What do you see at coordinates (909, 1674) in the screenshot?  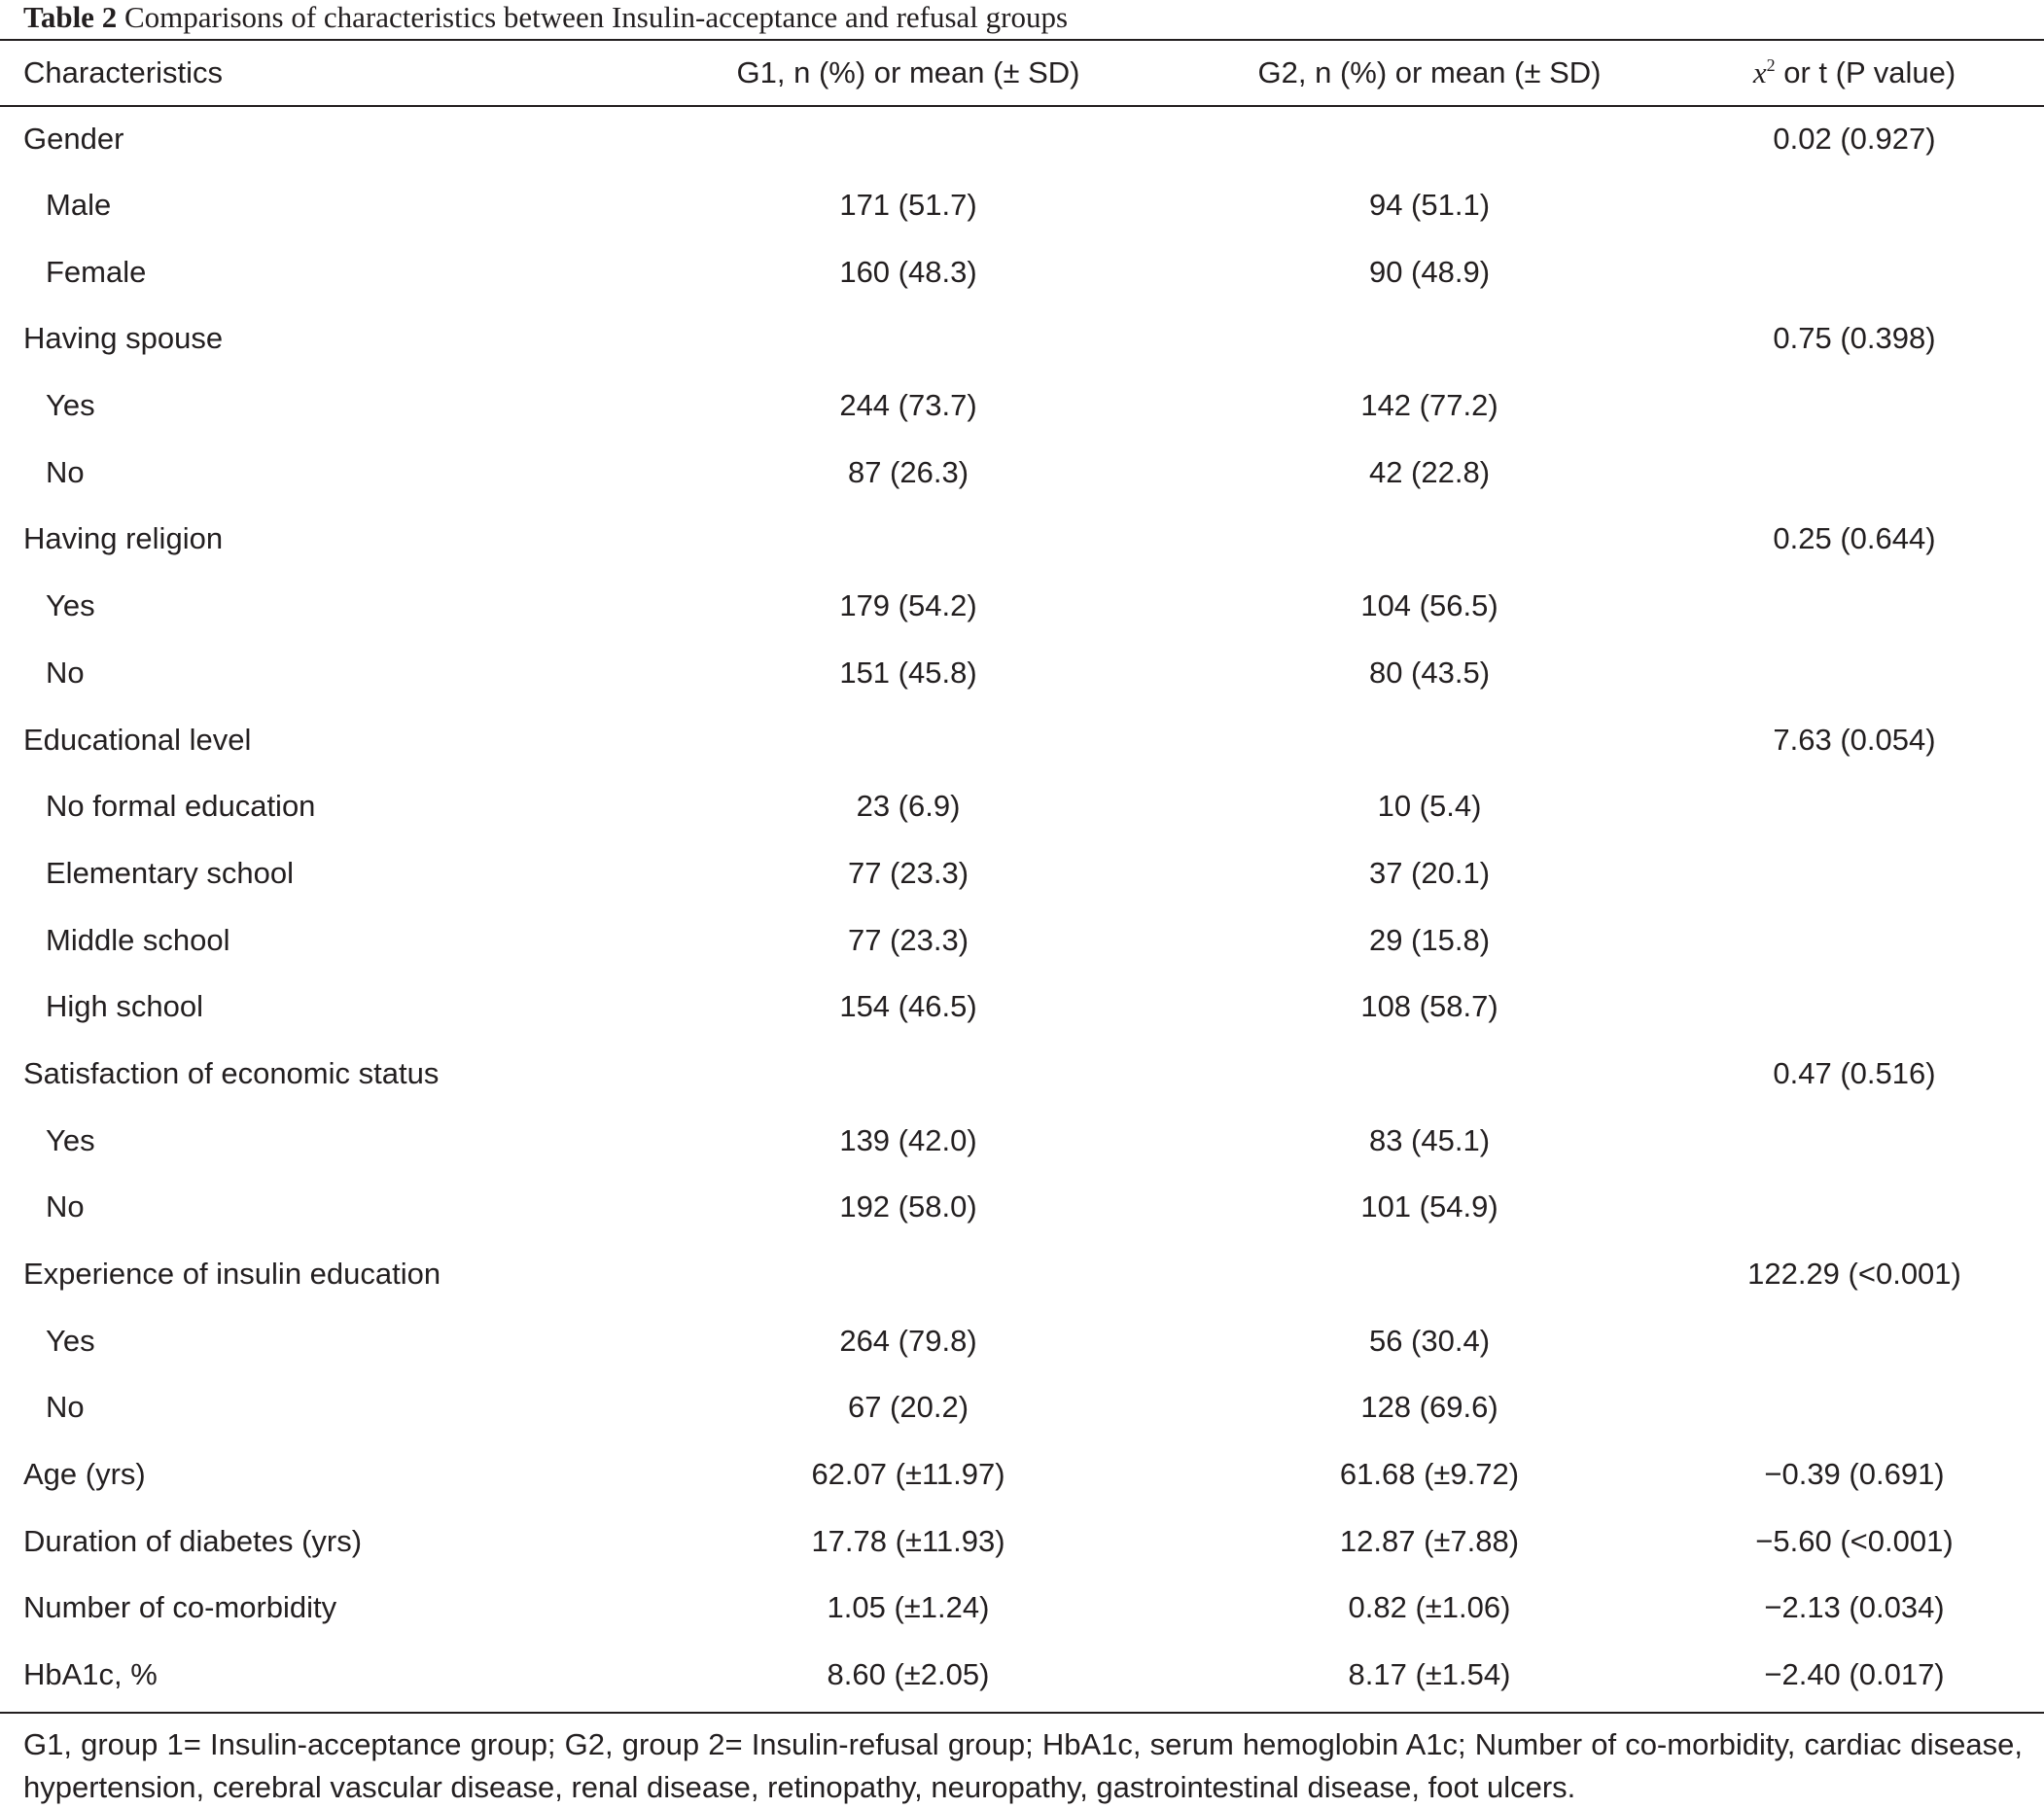 I see `g1-value: 8.60 (±2.05)` at bounding box center [909, 1674].